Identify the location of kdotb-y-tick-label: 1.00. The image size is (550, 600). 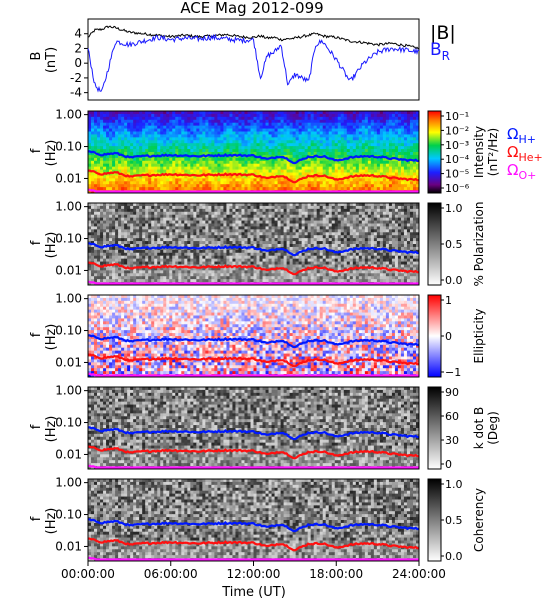
(68, 391).